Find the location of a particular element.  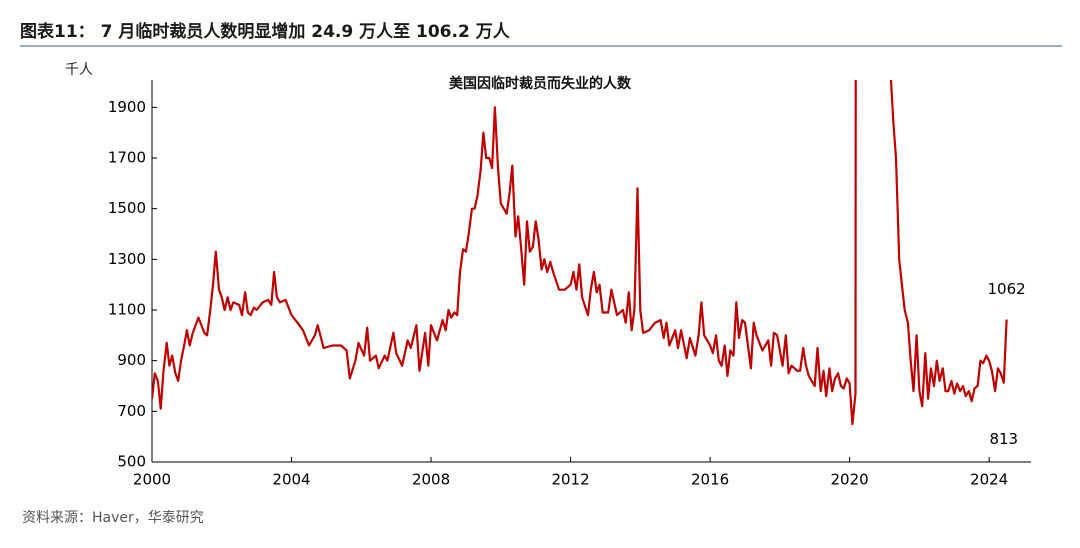

x-tick-label: 2016 is located at coordinates (710, 480).